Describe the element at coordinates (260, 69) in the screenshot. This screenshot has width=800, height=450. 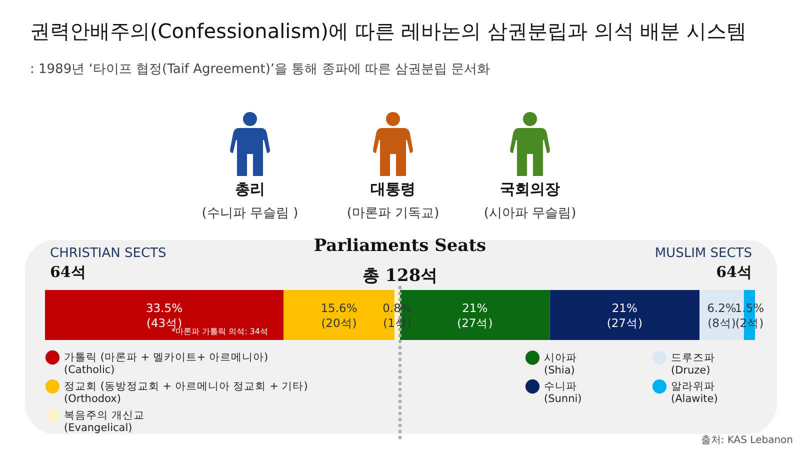
I see `chart-subtitle: : 1989년 ‘타이프 협정(Taif Agreement)’을 통해 종파에 따른 삼권분립 문서화` at that location.